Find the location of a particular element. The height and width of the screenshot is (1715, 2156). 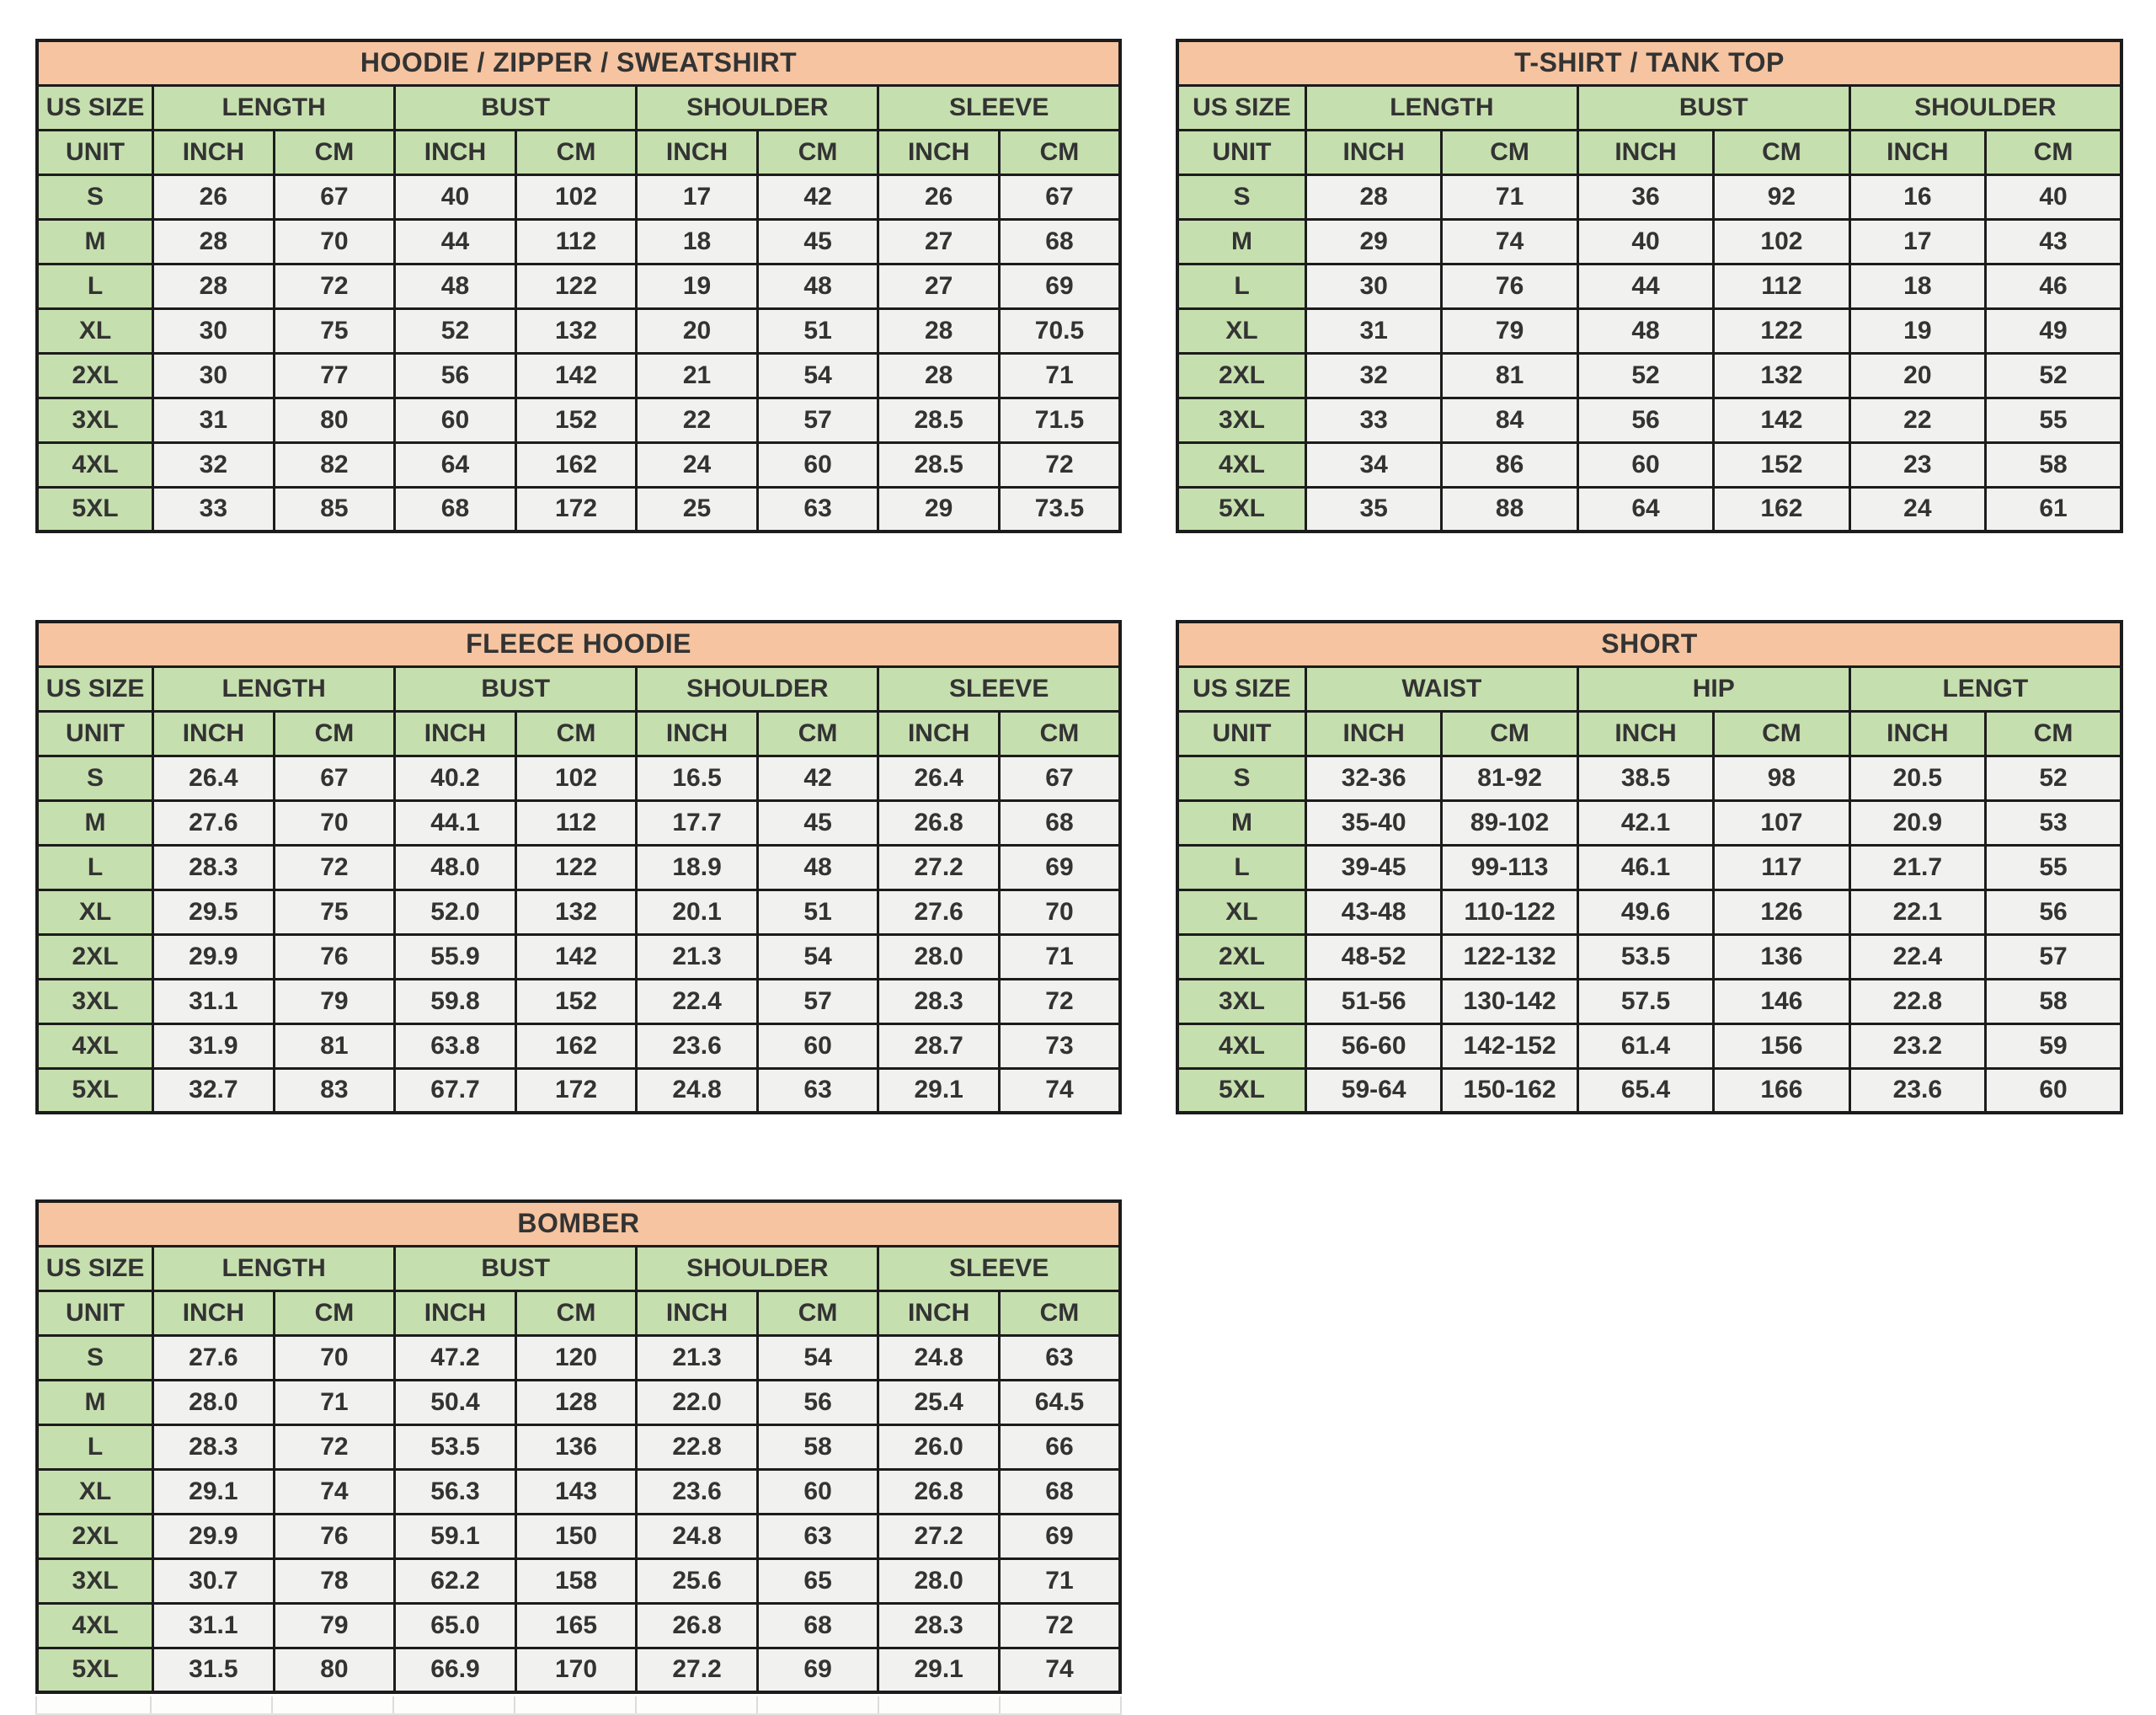

table-title: SHORT is located at coordinates (1649, 644).